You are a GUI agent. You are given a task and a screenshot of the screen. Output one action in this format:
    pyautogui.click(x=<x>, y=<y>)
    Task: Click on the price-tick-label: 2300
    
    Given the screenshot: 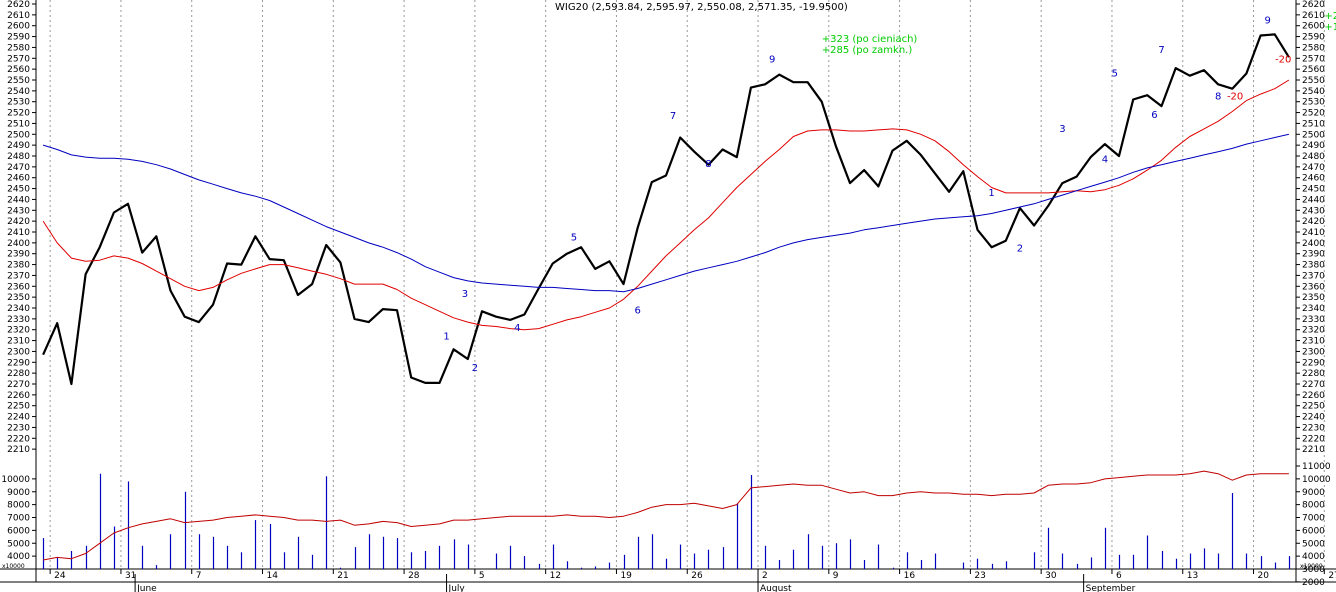 What is the action you would take?
    pyautogui.click(x=1313, y=352)
    